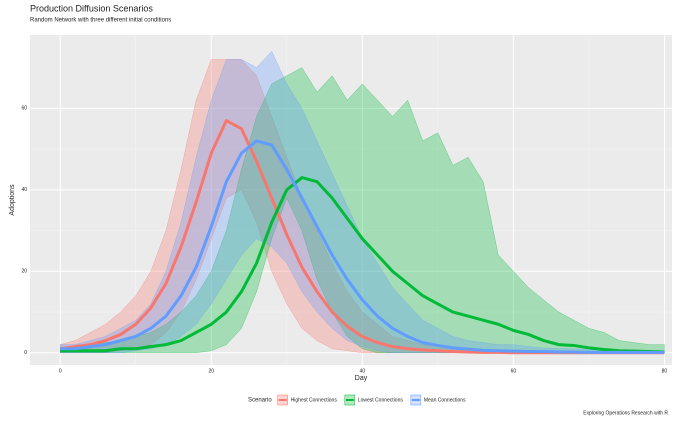 This screenshot has height=421, width=698. I want to click on y-tick-label: 20, so click(24, 272).